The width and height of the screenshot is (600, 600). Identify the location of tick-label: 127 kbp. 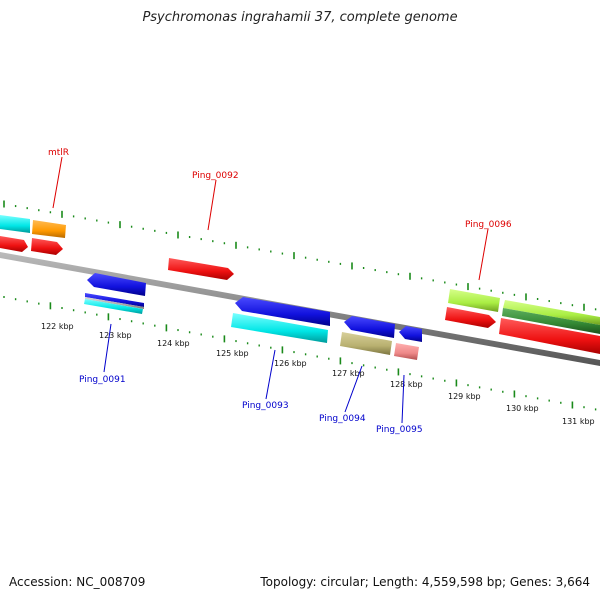
(348, 373).